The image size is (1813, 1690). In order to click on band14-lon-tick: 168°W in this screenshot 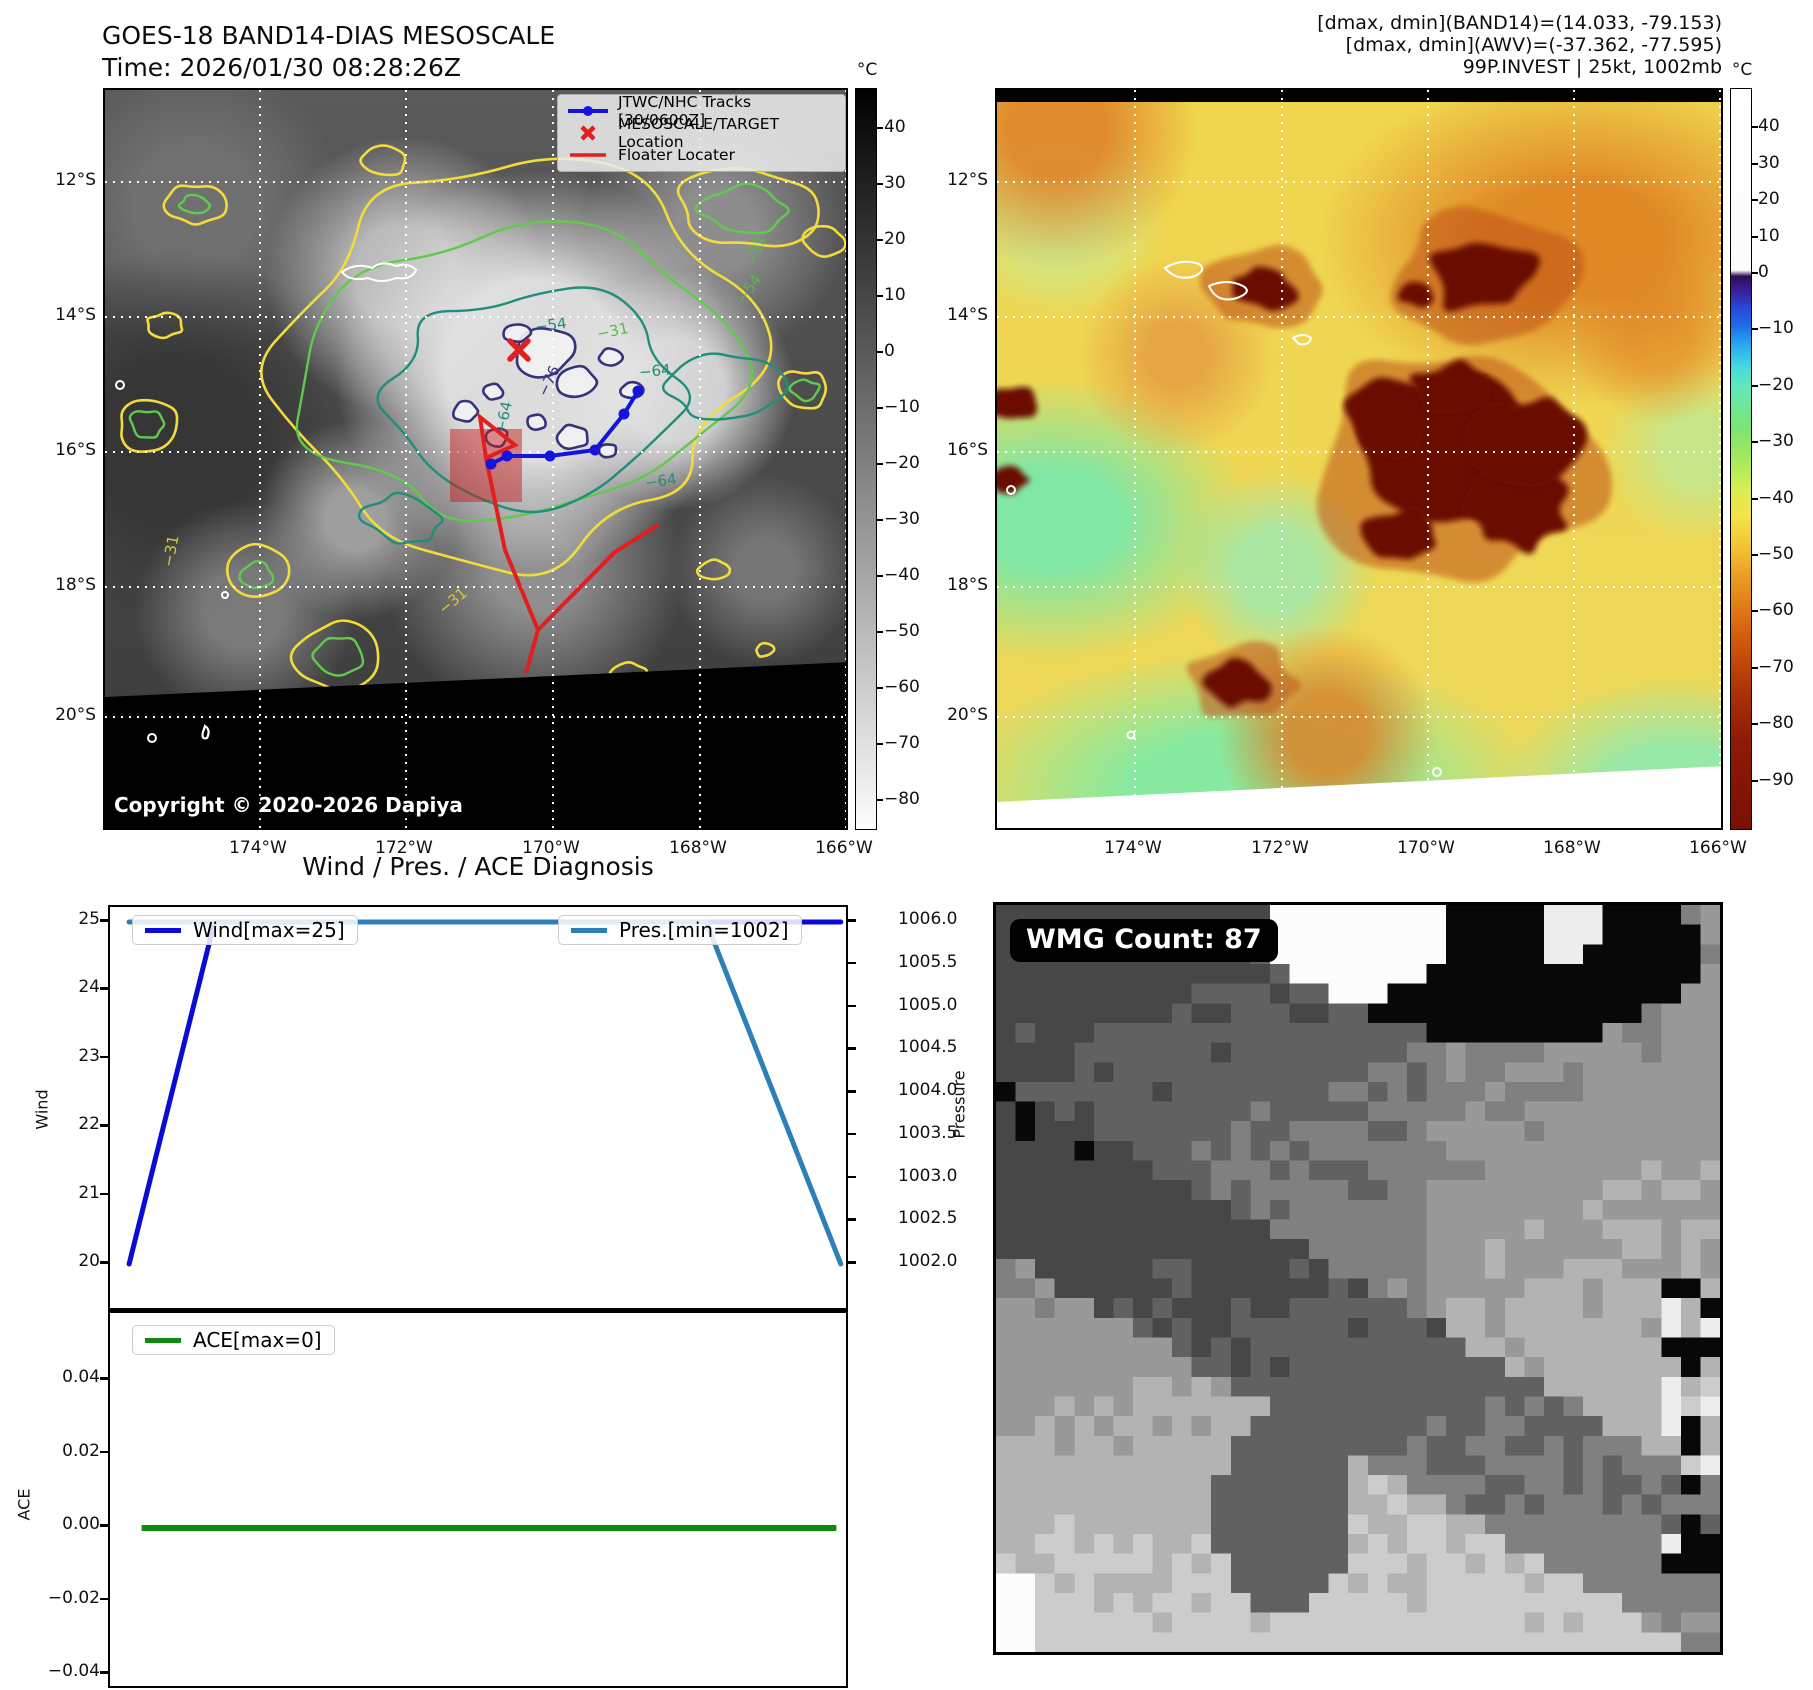, I will do `click(698, 848)`.